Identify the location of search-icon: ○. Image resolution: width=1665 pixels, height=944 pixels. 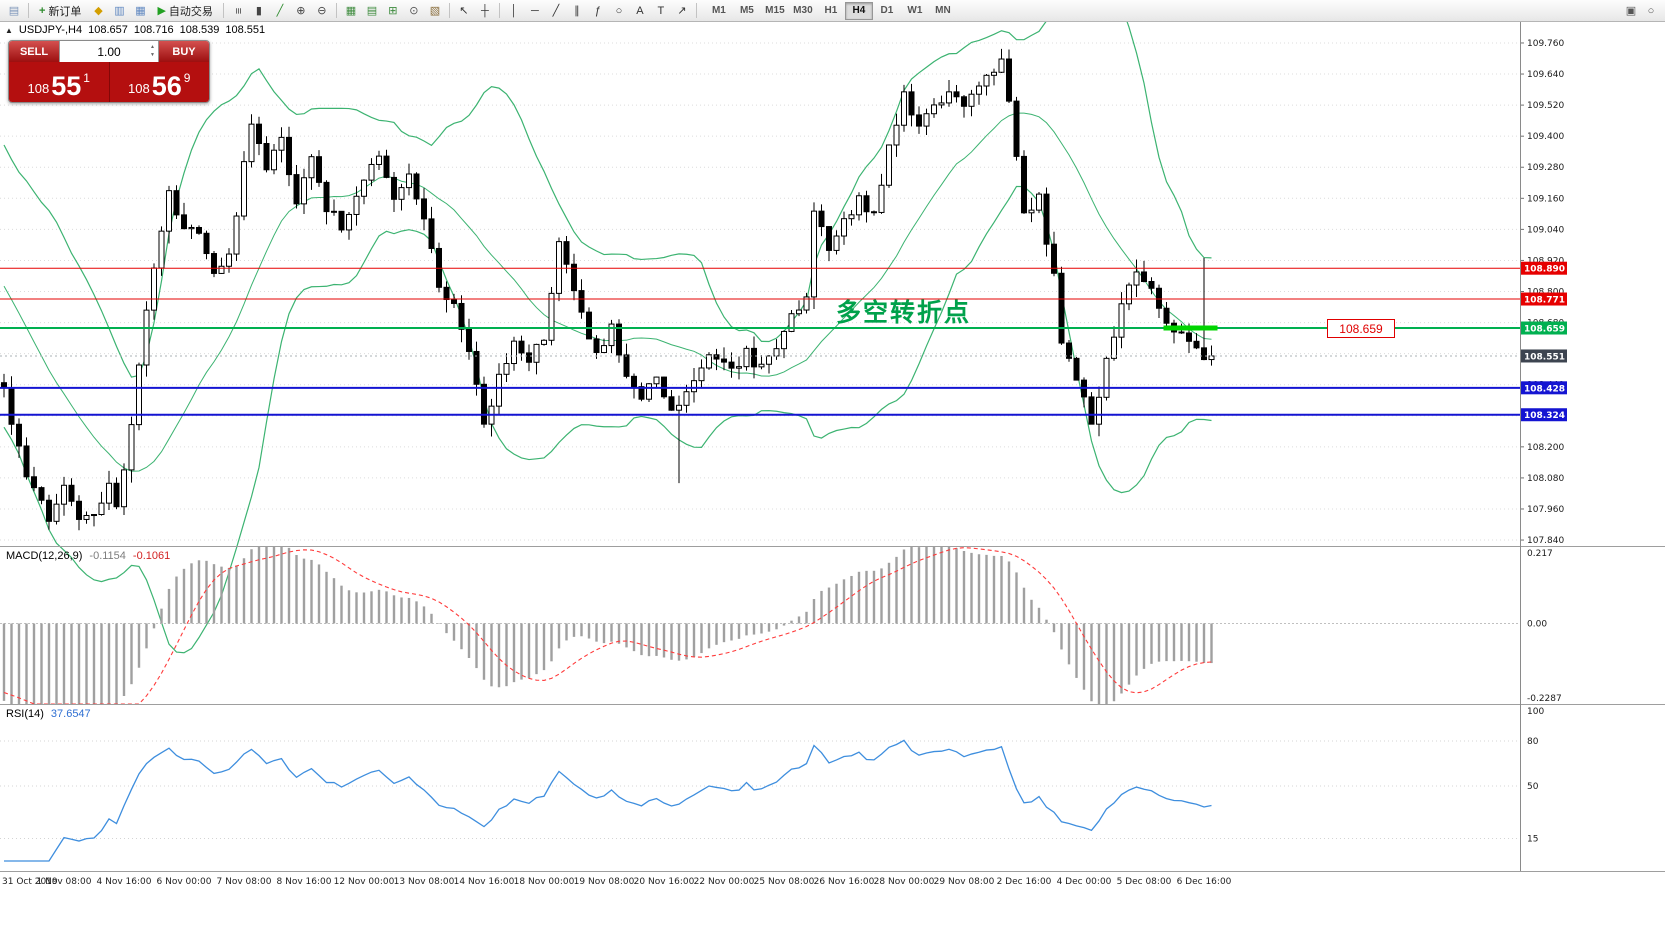
(1651, 10).